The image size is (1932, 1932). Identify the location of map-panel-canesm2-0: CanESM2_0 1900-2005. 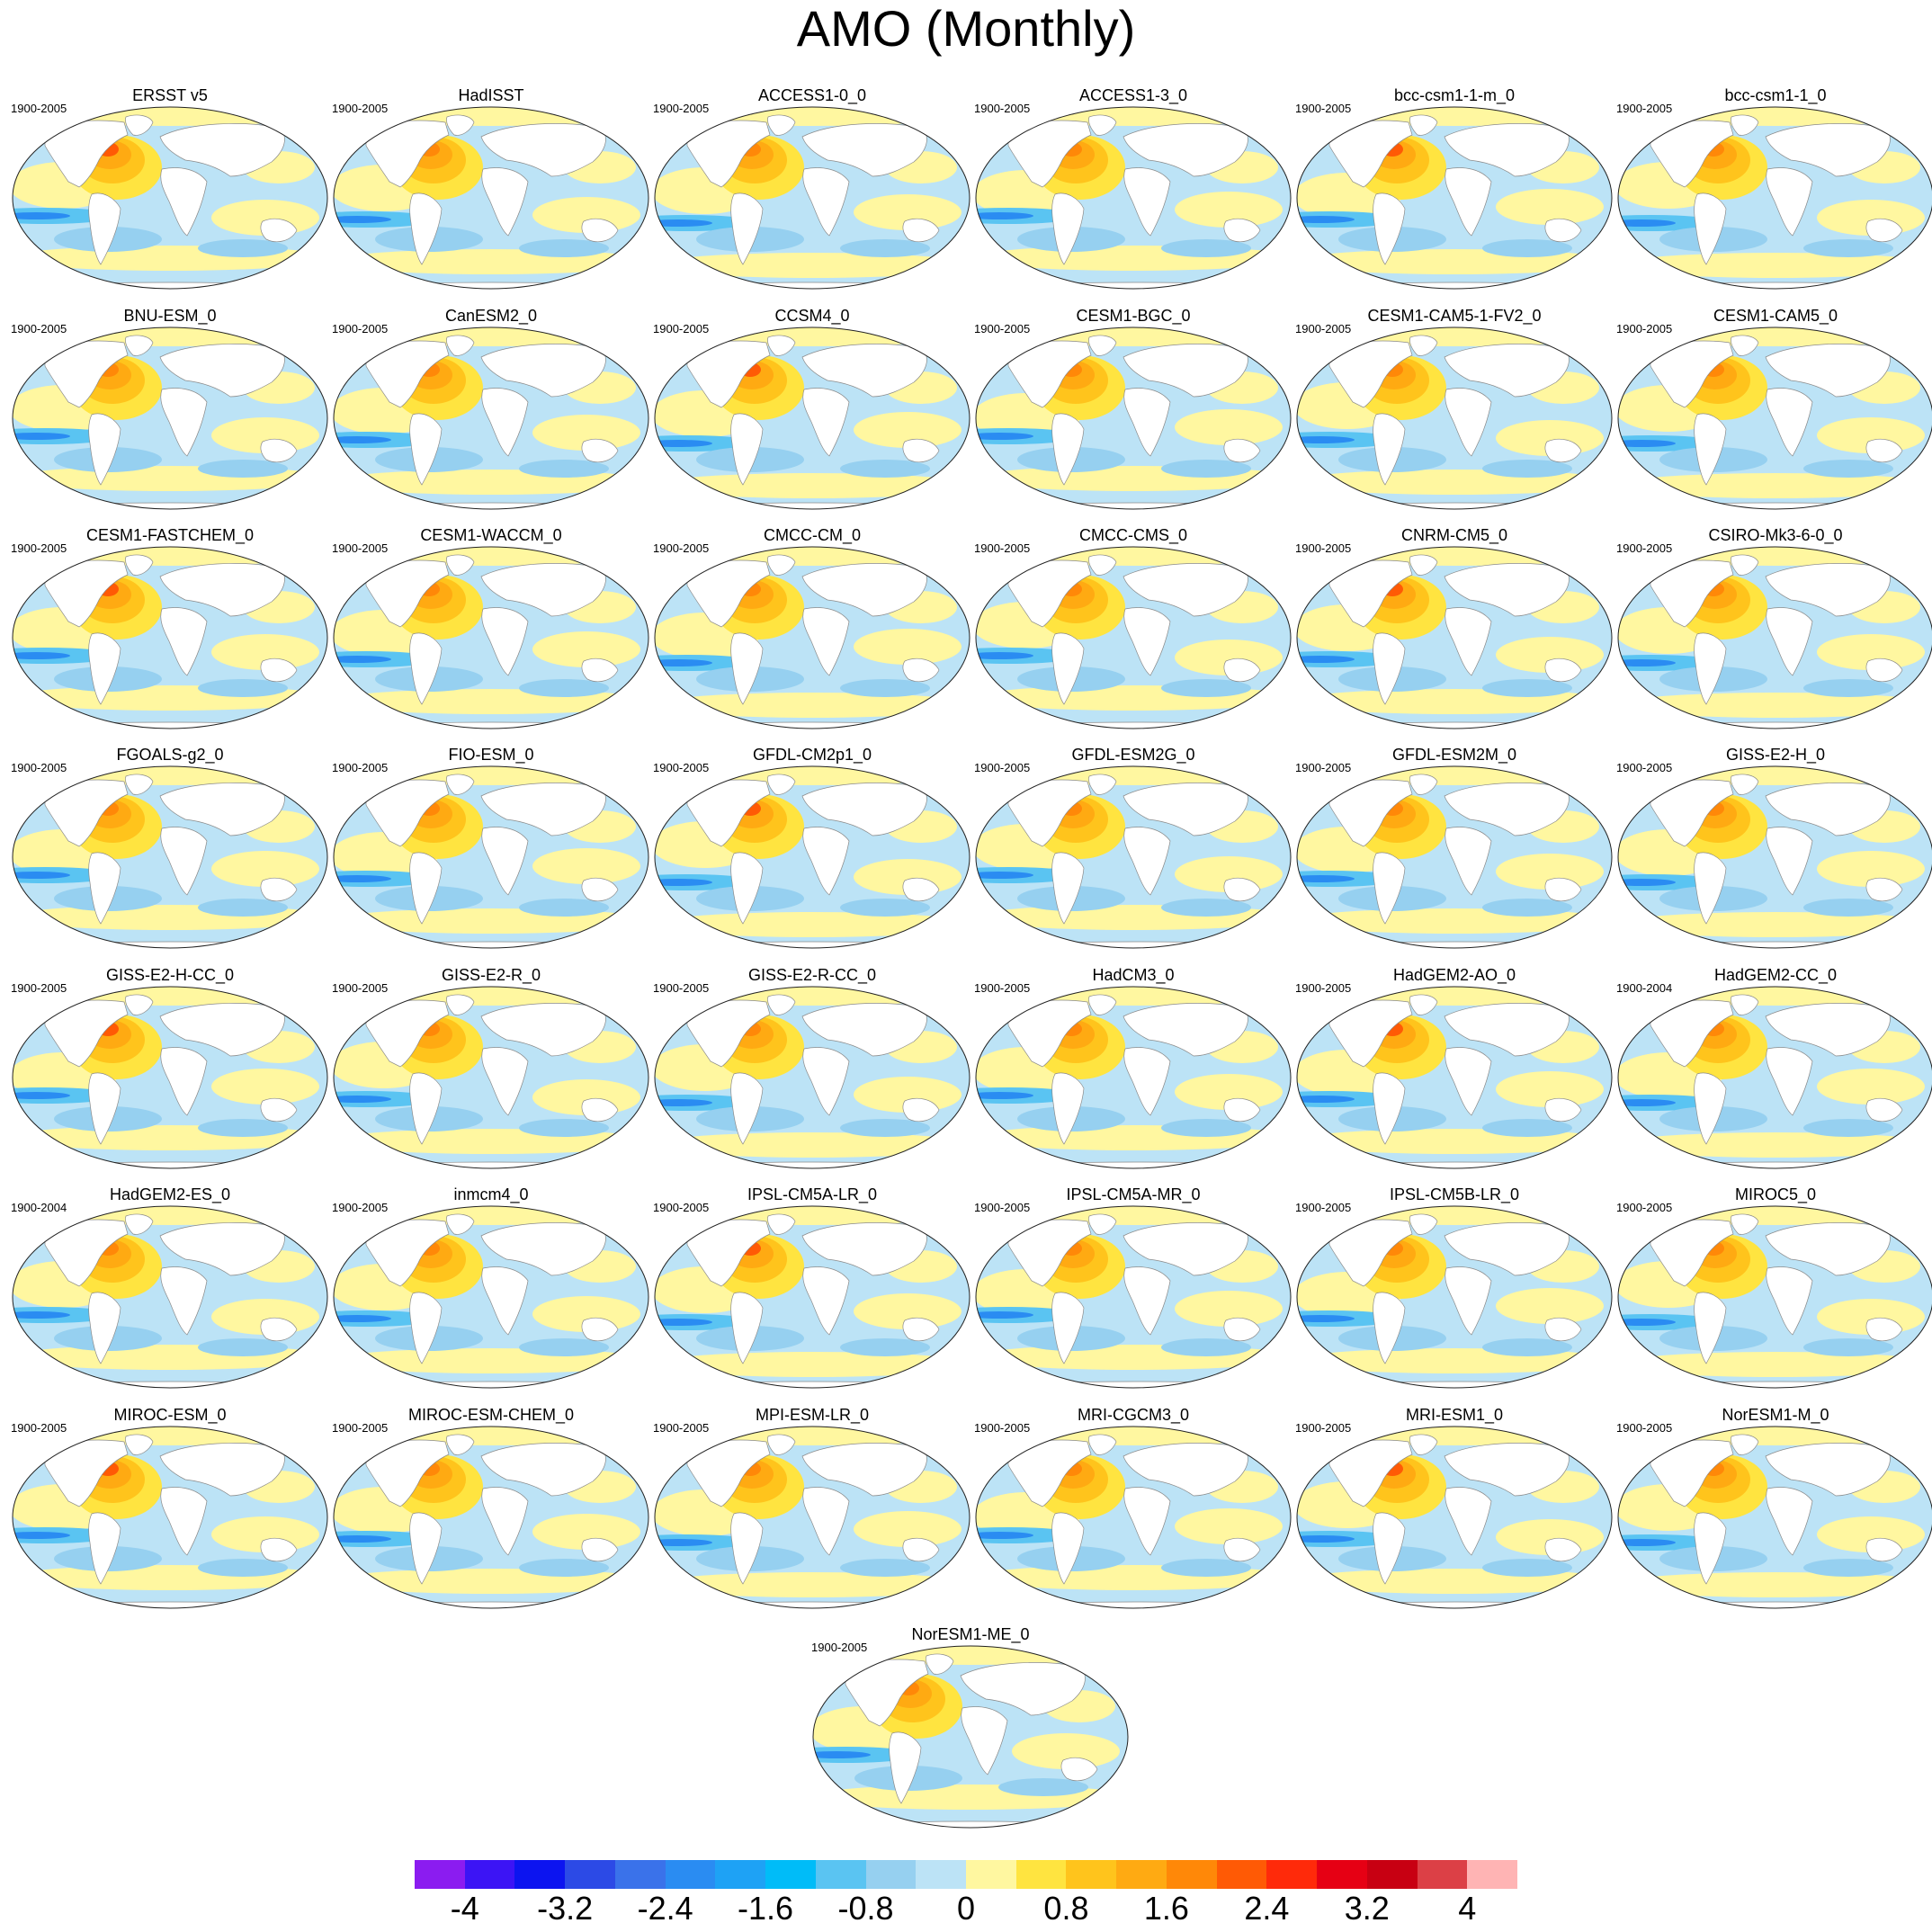
(491, 411).